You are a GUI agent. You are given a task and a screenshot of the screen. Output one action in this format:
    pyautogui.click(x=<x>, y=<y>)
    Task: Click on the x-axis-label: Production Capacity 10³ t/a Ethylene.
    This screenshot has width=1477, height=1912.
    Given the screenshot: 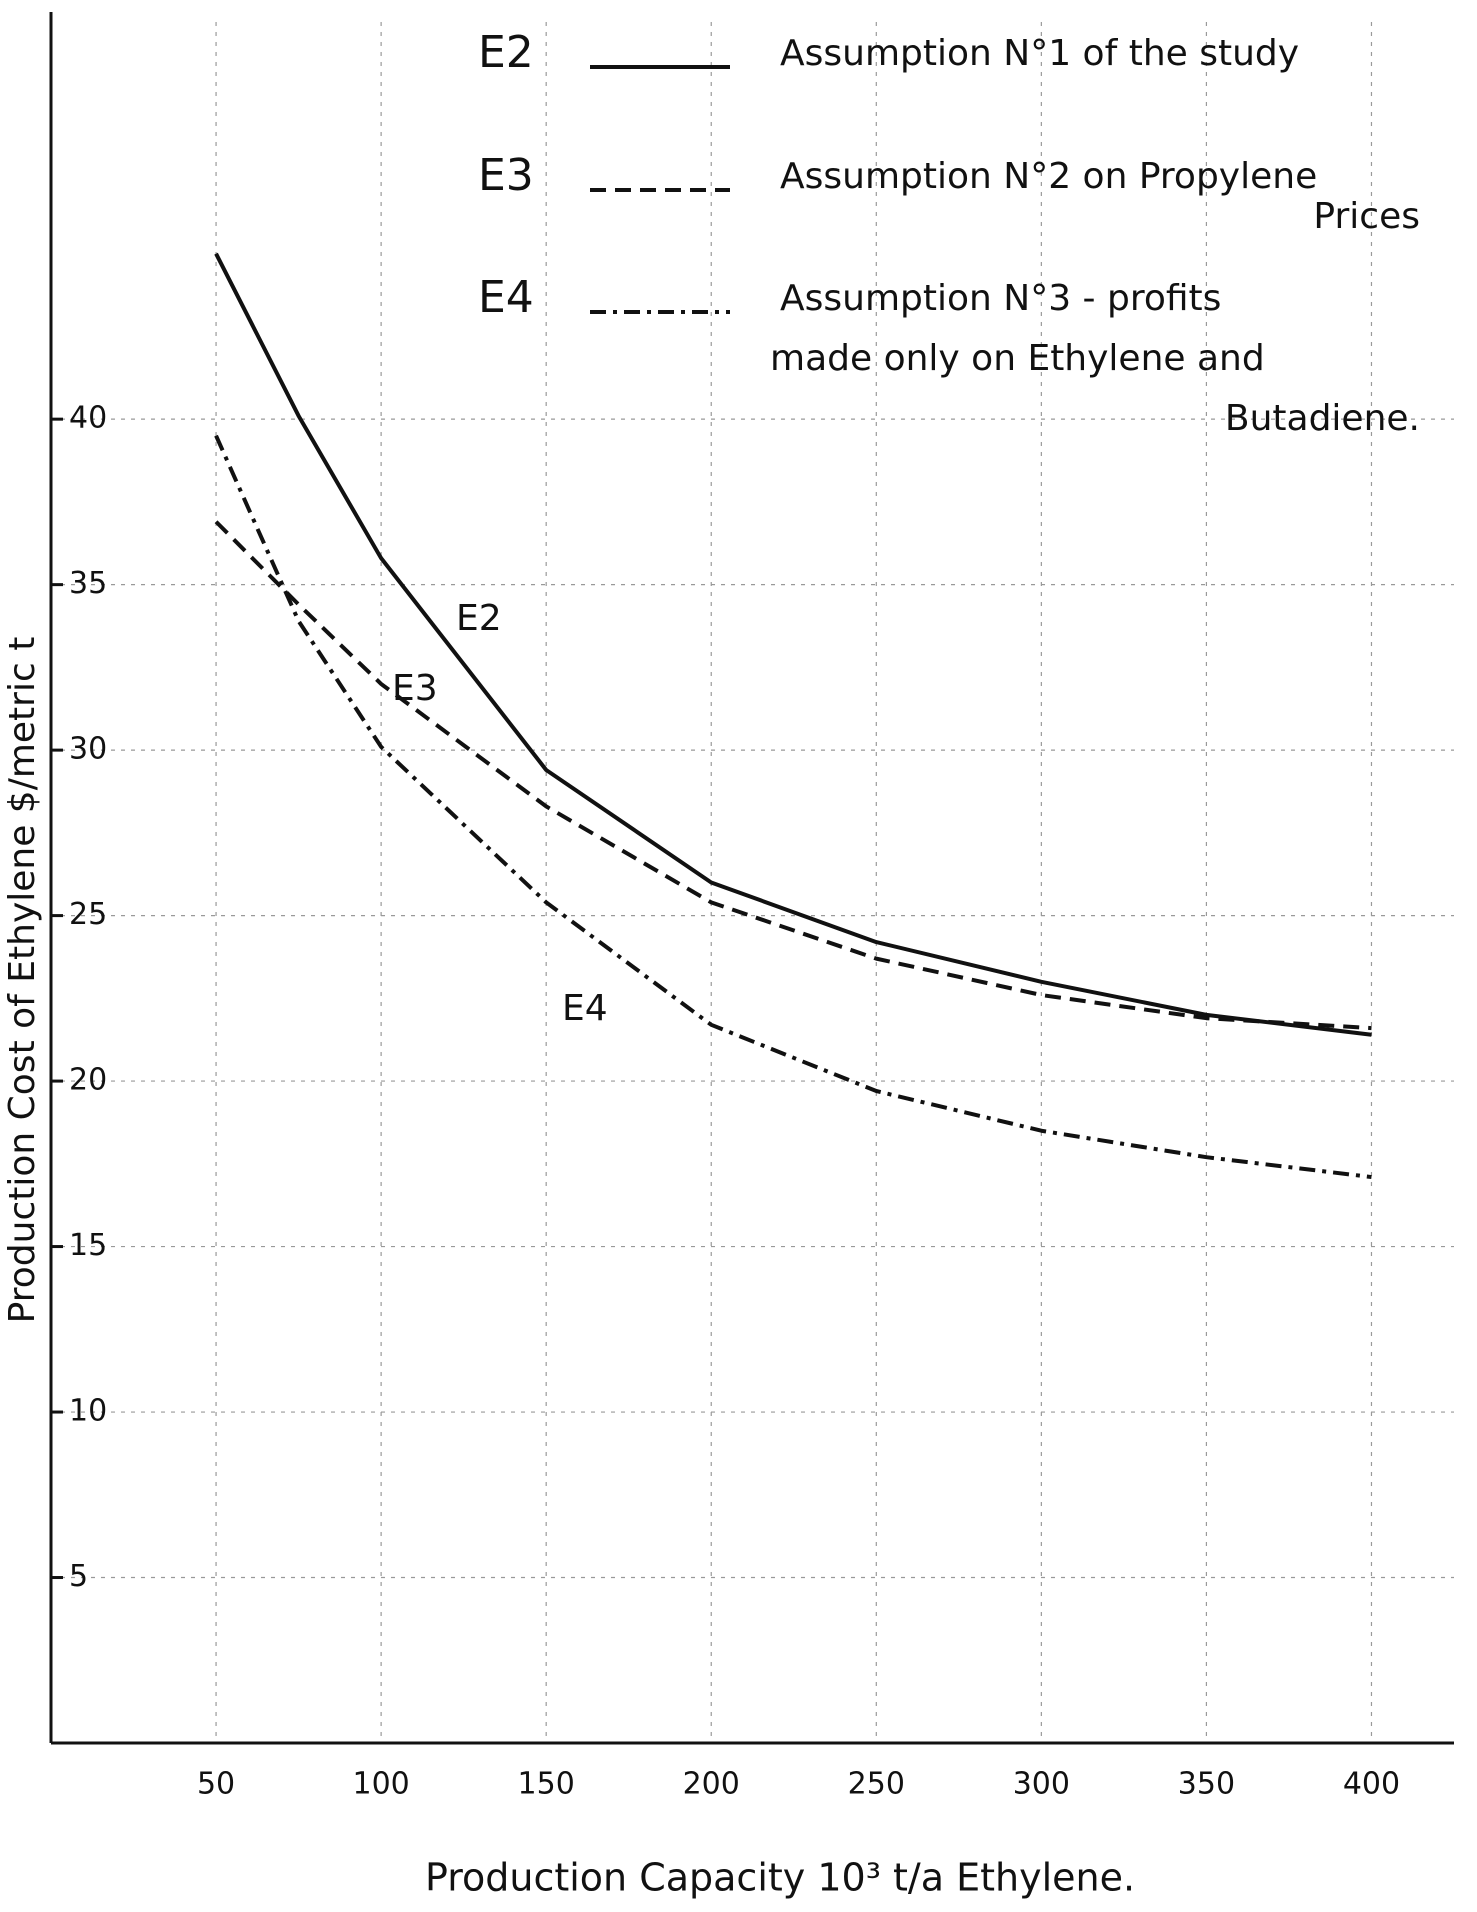 What is the action you would take?
    pyautogui.click(x=780, y=1878)
    